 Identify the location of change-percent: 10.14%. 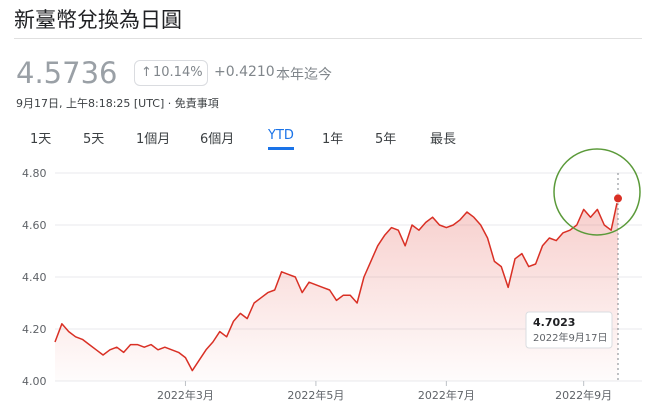
(178, 72).